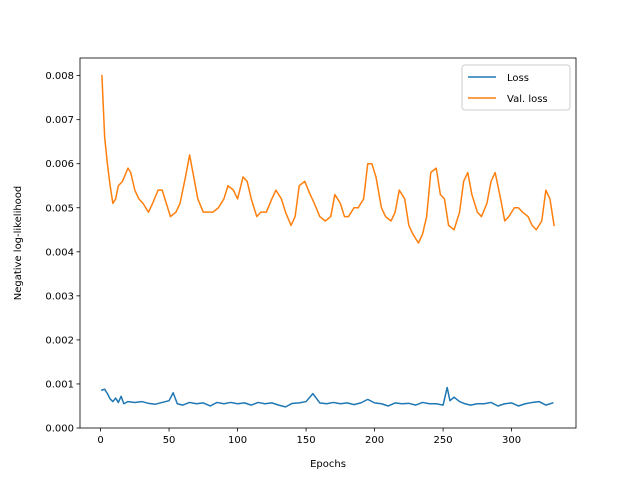 This screenshot has height=480, width=640. Describe the element at coordinates (328, 464) in the screenshot. I see `x-axis-label: Epochs` at that location.